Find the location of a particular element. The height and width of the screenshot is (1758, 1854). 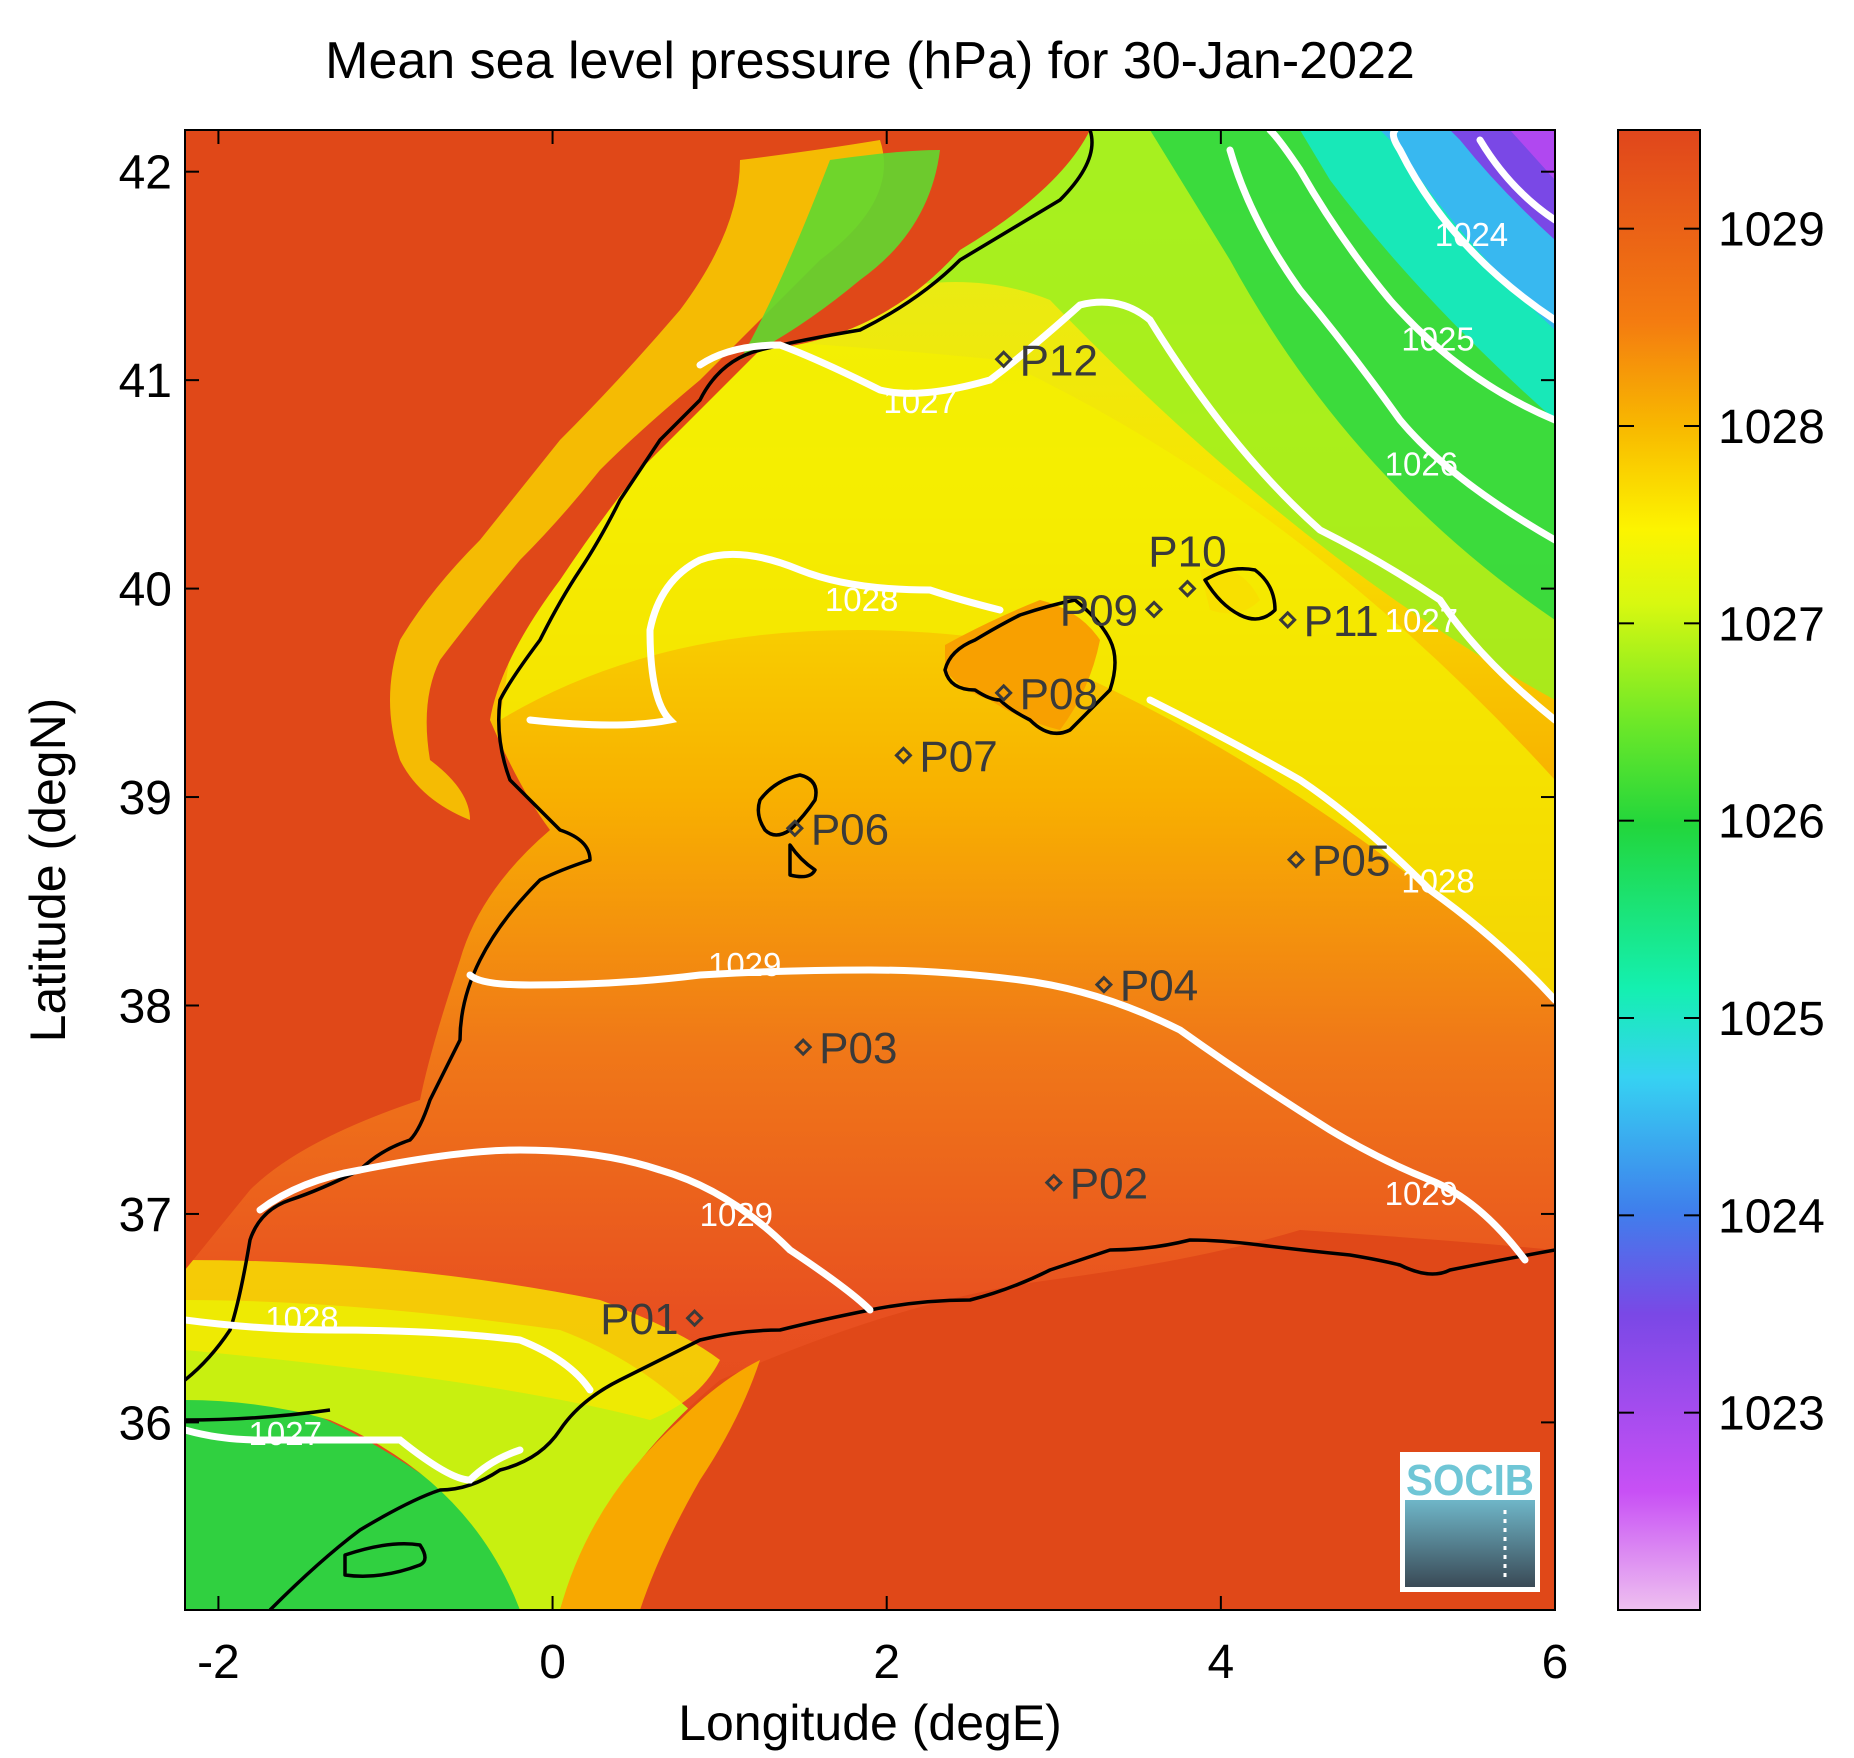

colorbar is located at coordinates (1659, 870).